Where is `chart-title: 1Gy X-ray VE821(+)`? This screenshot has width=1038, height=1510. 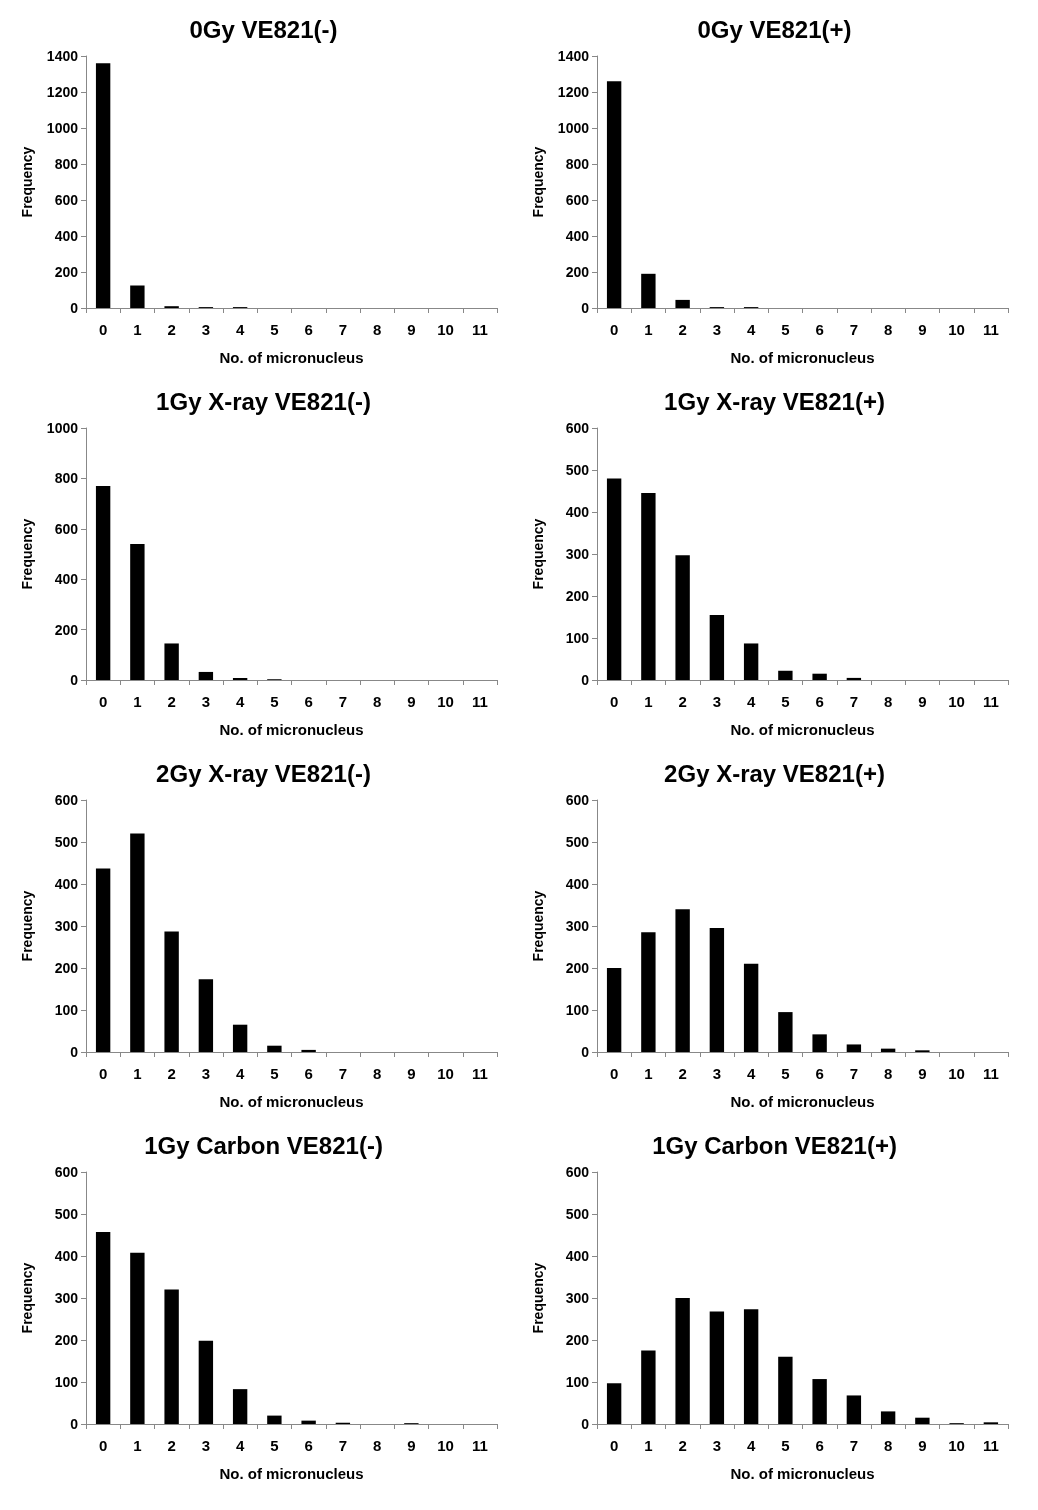 chart-title: 1Gy X-ray VE821(+) is located at coordinates (774, 401).